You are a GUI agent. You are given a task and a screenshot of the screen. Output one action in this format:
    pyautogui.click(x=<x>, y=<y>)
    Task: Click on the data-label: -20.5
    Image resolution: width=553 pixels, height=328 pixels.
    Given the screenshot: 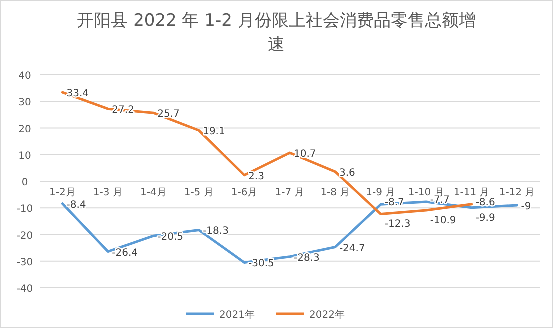 What is the action you would take?
    pyautogui.click(x=171, y=238)
    